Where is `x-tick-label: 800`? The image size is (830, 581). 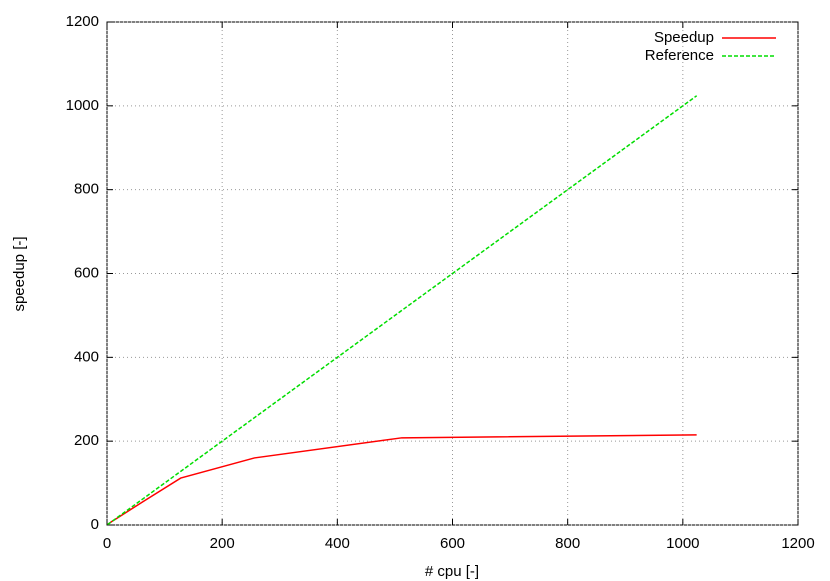 x-tick-label: 800 is located at coordinates (567, 543).